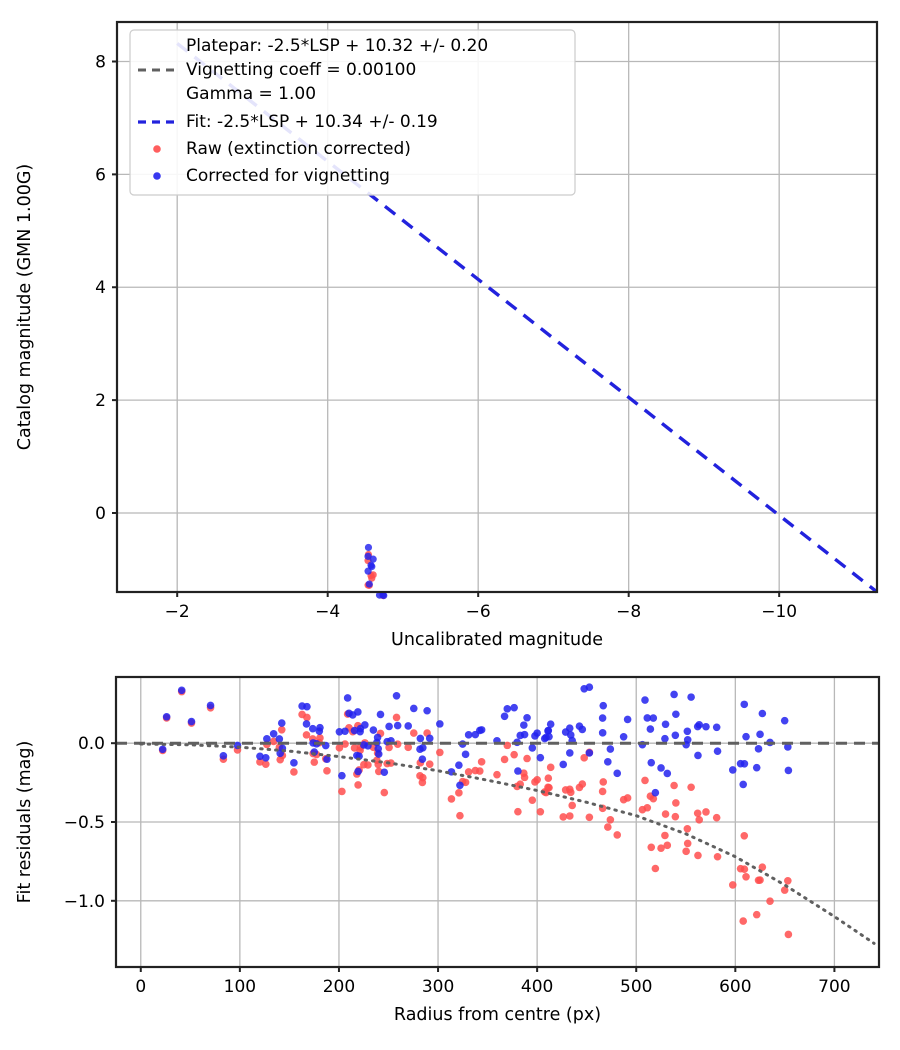  What do you see at coordinates (478, 612) in the screenshot?
I see `top-ticklabel-x-2: −6` at bounding box center [478, 612].